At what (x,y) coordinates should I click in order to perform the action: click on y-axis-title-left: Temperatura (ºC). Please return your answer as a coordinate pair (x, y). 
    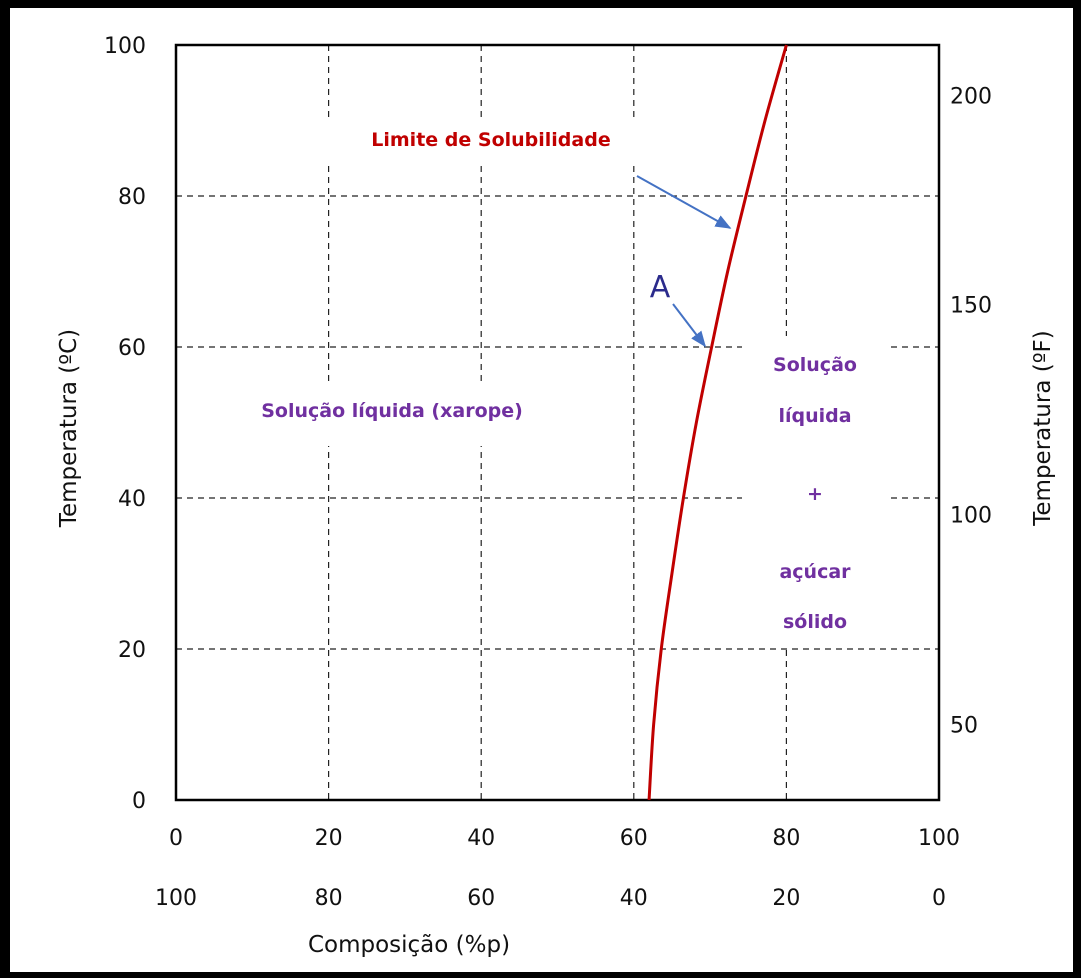
    Looking at the image, I should click on (69, 428).